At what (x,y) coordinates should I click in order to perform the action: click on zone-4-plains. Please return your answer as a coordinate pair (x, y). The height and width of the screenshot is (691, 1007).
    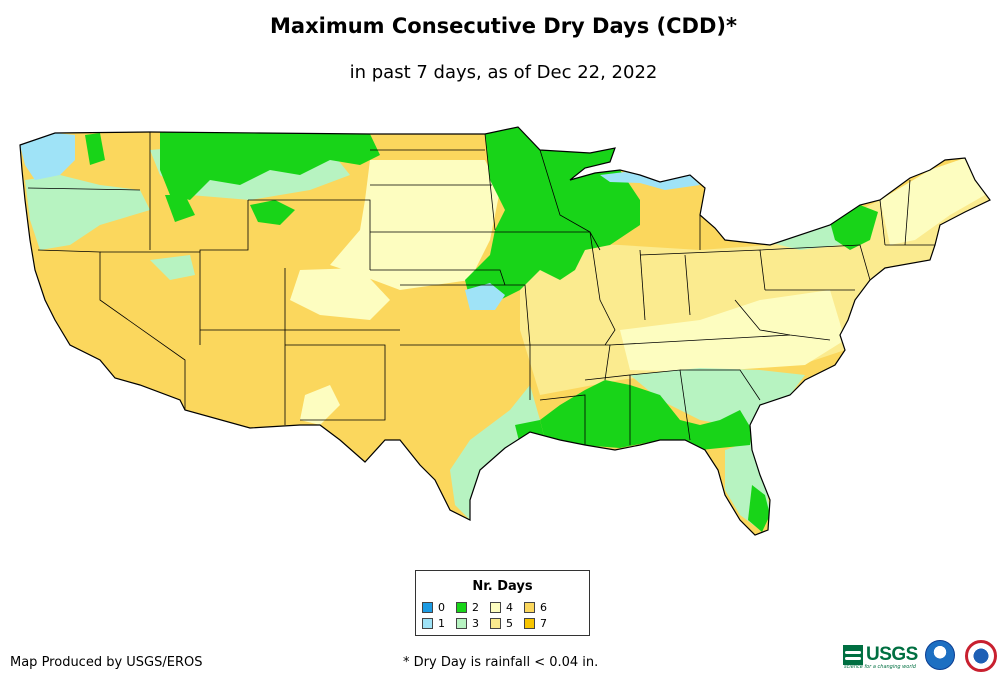
    Looking at the image, I should click on (415, 225).